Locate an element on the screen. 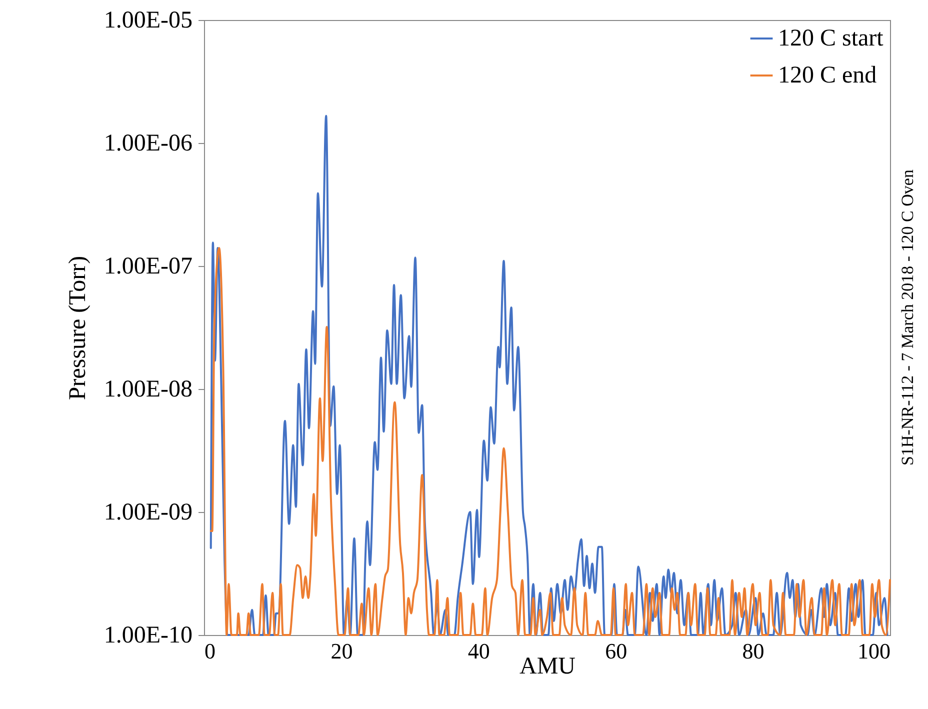  text: S1H-NR-112 - 7 March 2018 - 120 C Oven is located at coordinates (907, 317).